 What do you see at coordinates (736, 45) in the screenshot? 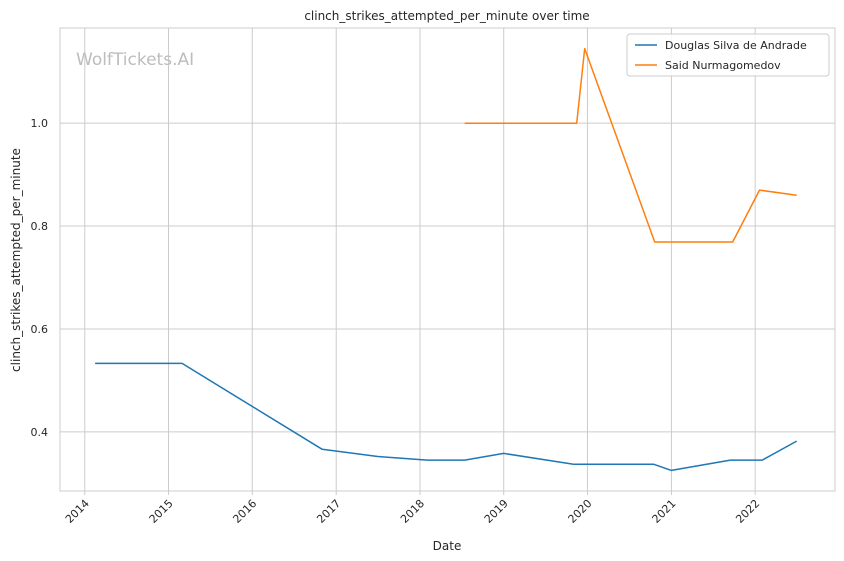
I see `legend-label: Douglas Silva de Andrade` at bounding box center [736, 45].